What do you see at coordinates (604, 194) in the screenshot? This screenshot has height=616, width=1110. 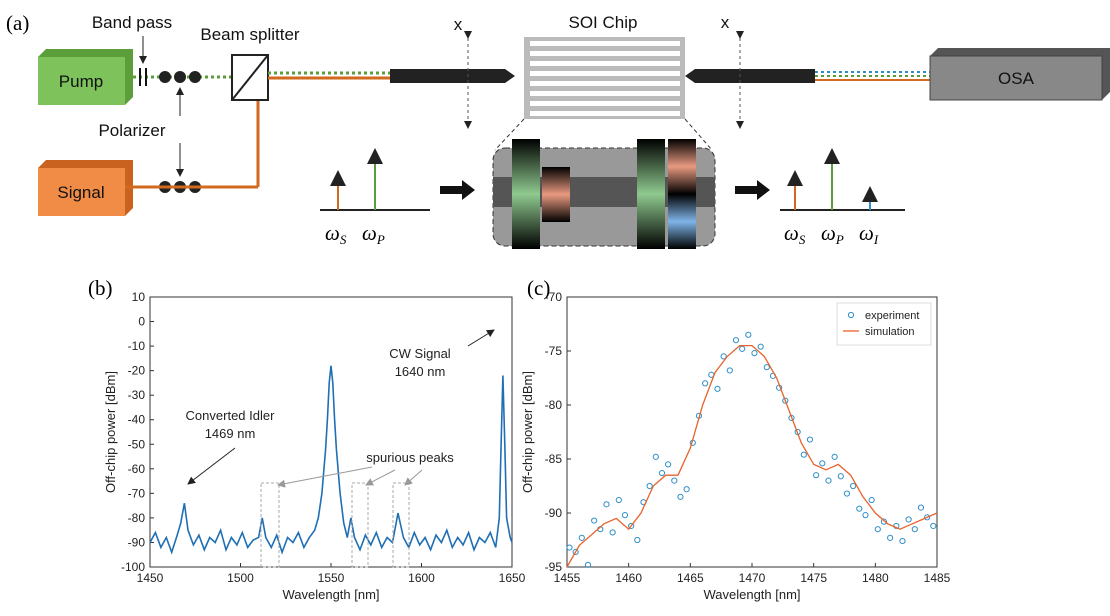 I see `mode-profiles` at bounding box center [604, 194].